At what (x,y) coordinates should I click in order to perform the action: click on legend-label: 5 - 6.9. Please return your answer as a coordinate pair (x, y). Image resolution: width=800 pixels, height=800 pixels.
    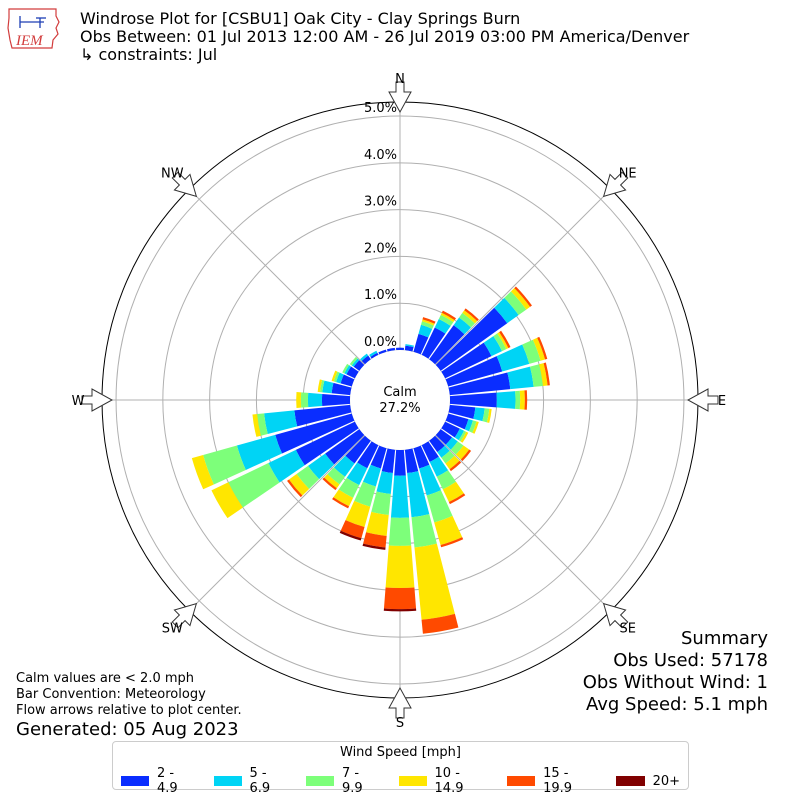
    Looking at the image, I should click on (260, 781).